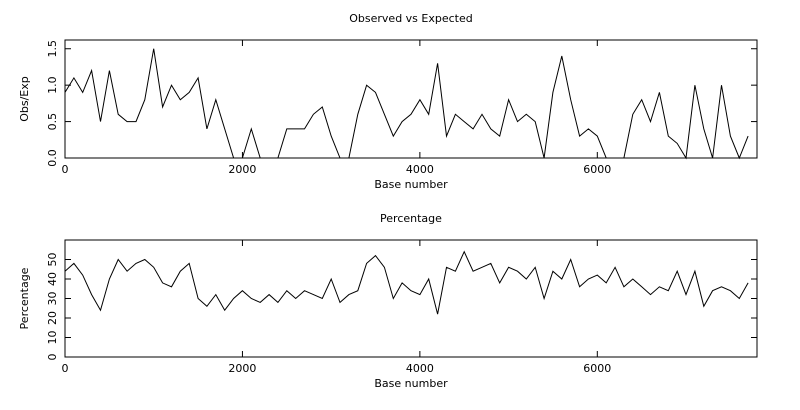  What do you see at coordinates (410, 18) in the screenshot?
I see `chart-title: Observed vs Expected` at bounding box center [410, 18].